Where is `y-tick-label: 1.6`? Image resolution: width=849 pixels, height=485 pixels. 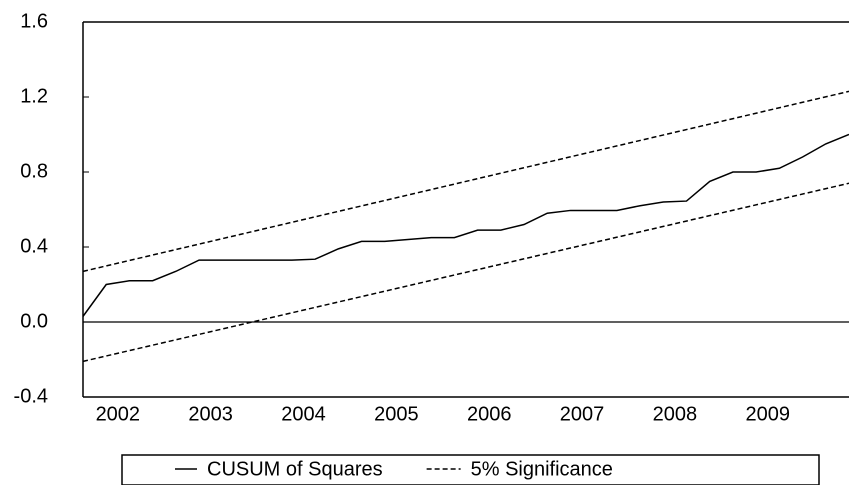 y-tick-label: 1.6 is located at coordinates (34, 21).